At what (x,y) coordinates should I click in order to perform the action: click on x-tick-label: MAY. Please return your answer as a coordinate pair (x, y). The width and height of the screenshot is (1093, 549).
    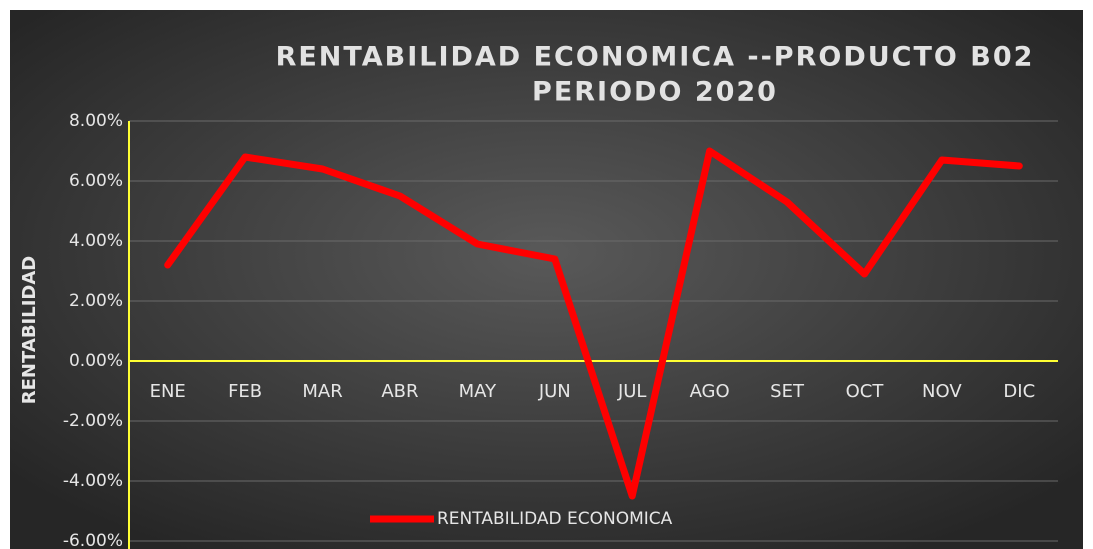
    Looking at the image, I should click on (478, 391).